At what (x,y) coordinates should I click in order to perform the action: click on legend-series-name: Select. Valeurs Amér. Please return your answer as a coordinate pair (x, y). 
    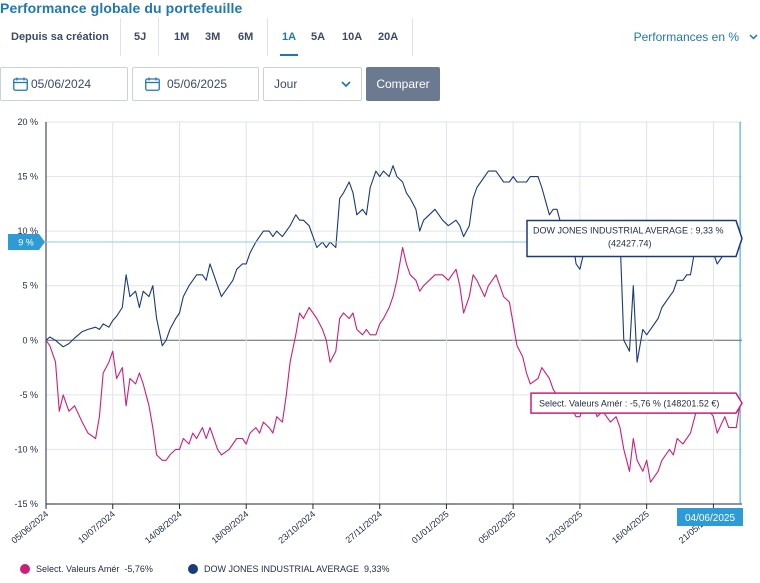
    Looking at the image, I should click on (78, 569).